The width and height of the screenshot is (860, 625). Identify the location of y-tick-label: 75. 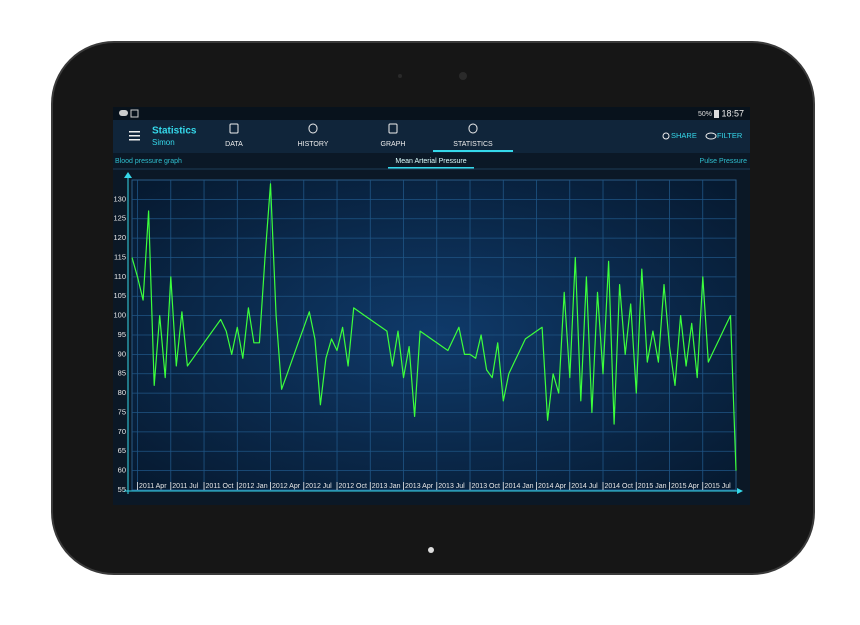
(122, 411).